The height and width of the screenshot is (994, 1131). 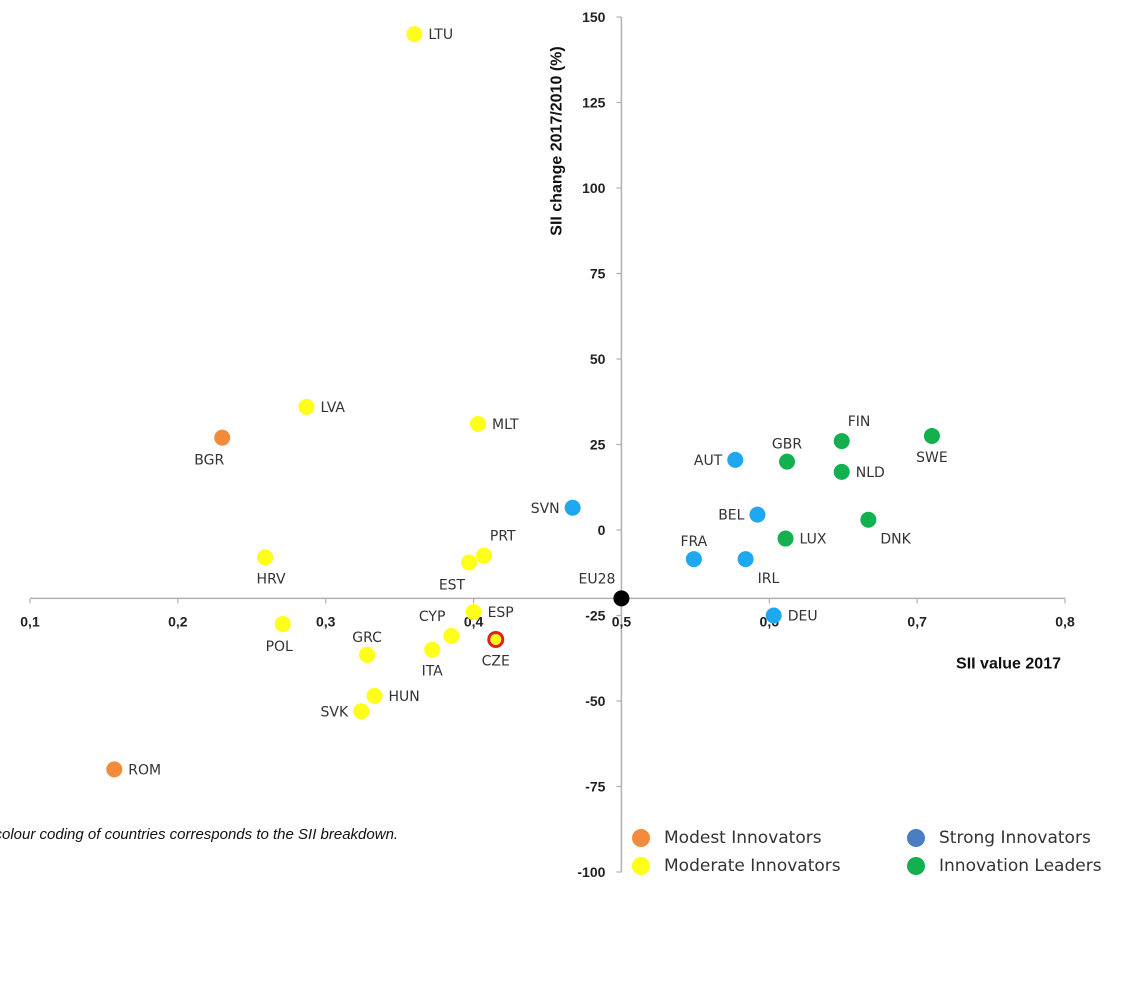 I want to click on point-label-rom: ROM, so click(x=144, y=770).